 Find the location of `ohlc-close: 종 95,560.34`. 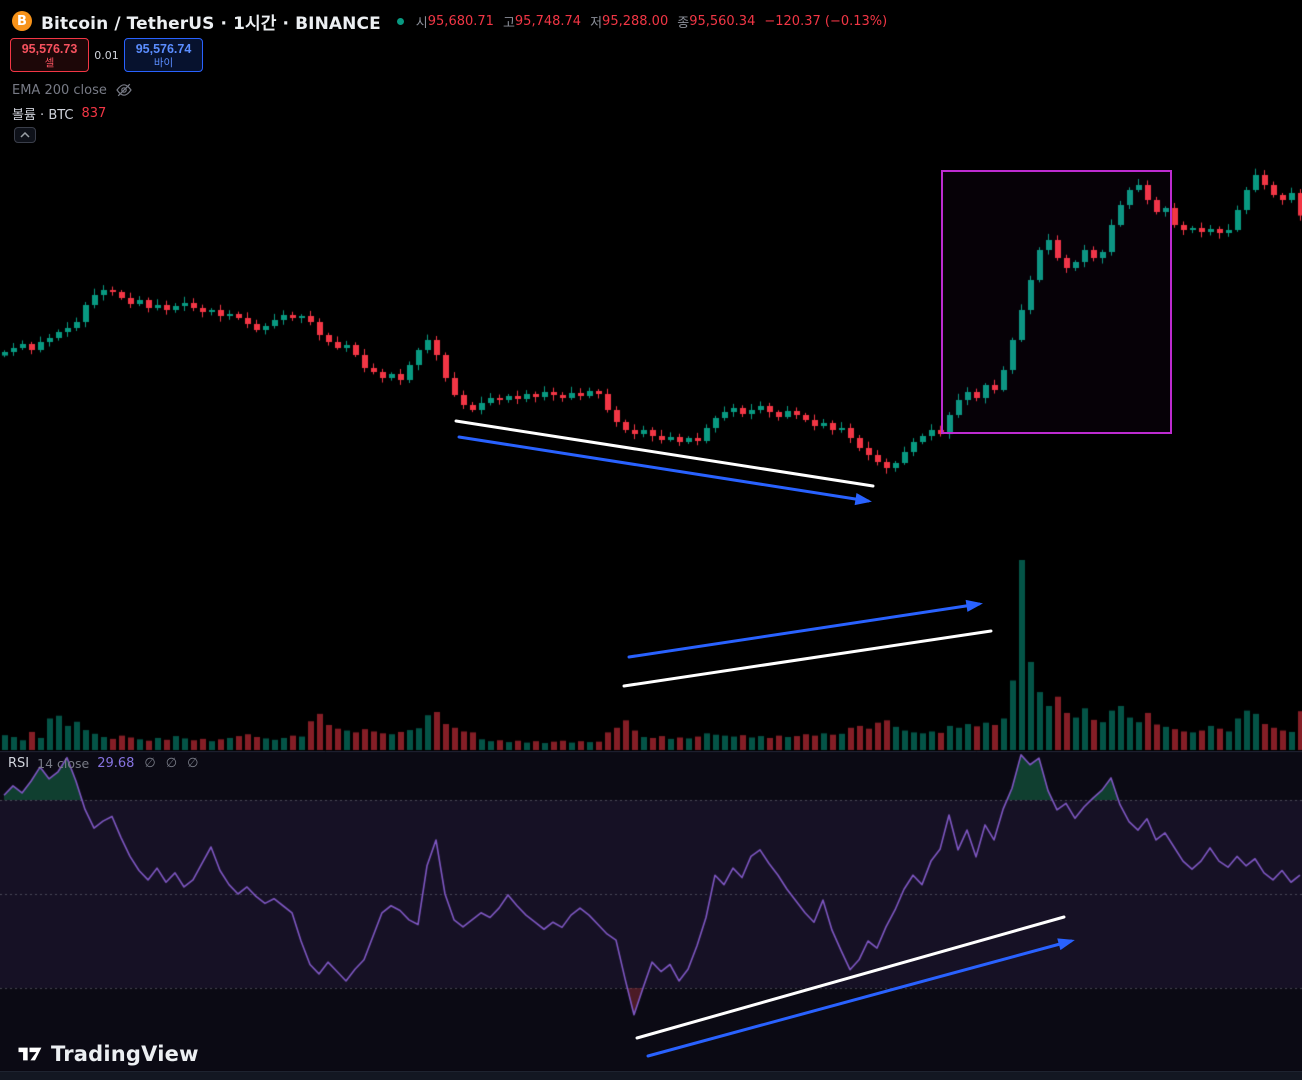

ohlc-close: 종 95,560.34 is located at coordinates (716, 21).